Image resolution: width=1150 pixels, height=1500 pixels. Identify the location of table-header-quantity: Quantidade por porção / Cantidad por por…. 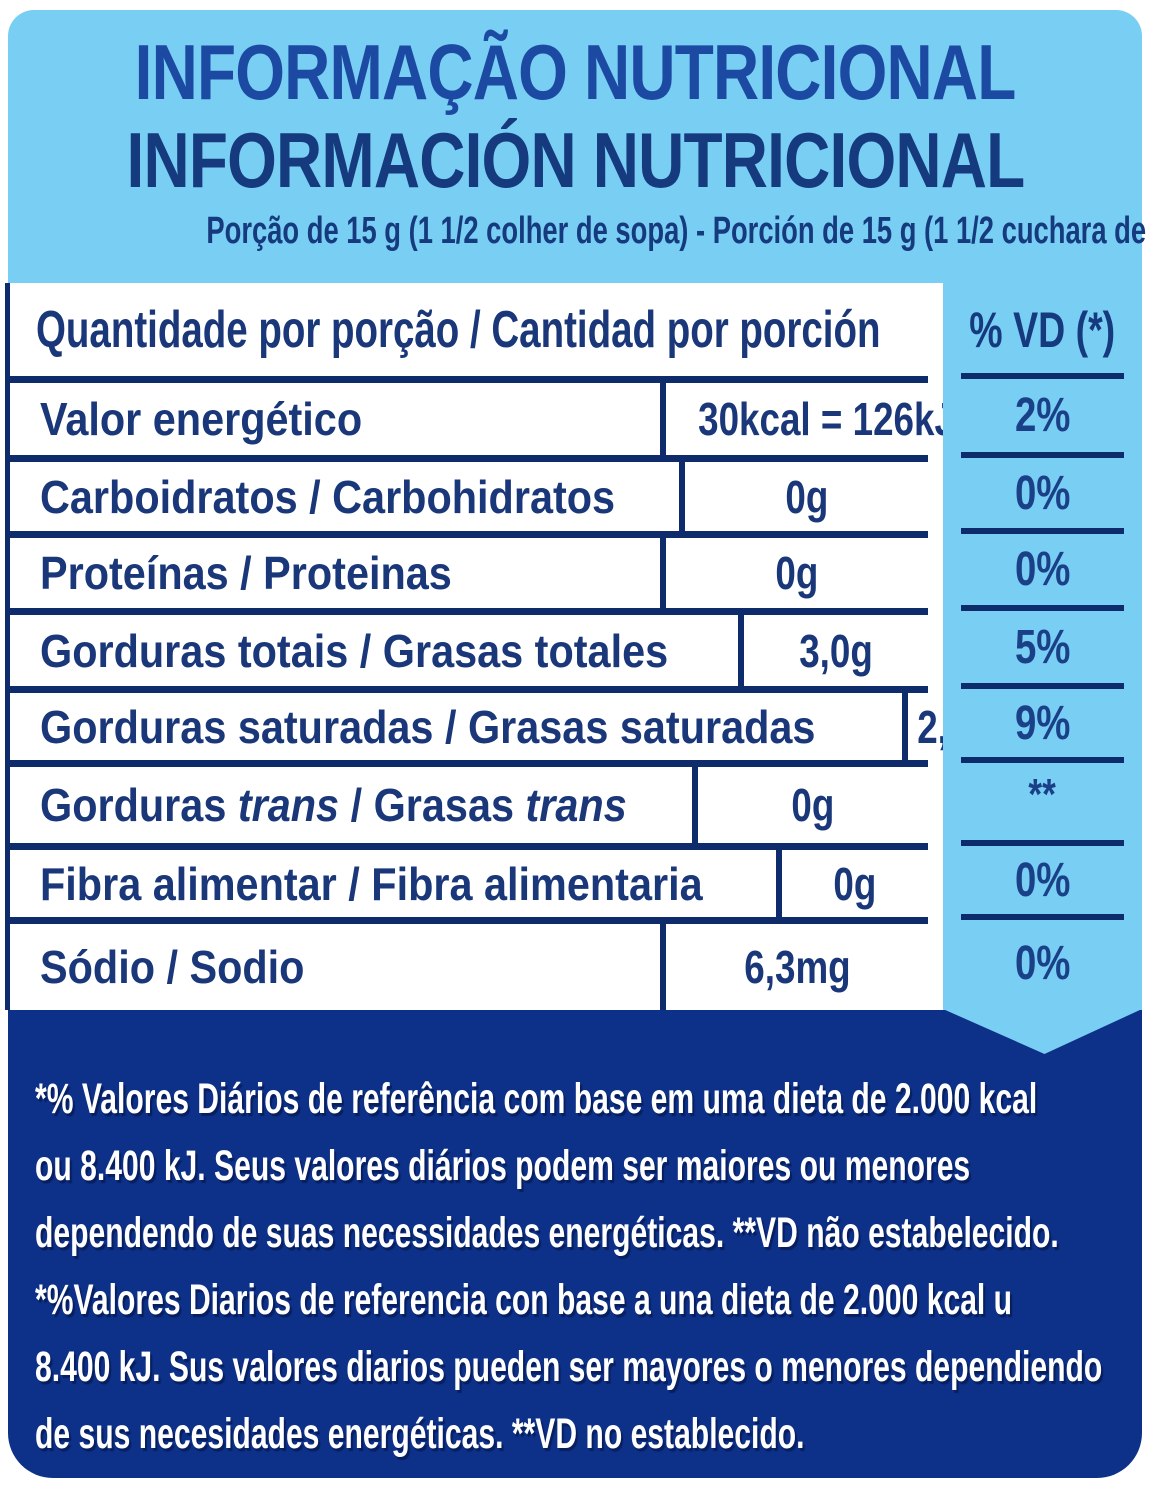
(469, 329).